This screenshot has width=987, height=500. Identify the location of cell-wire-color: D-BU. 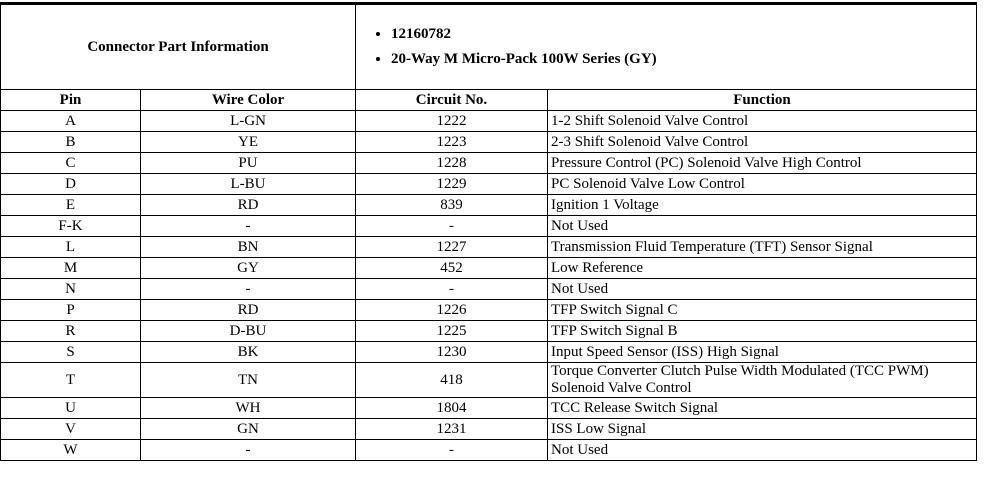
(248, 331).